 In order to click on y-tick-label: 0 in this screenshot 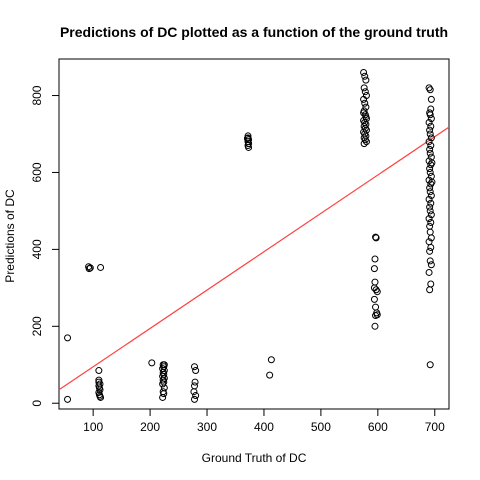, I will do `click(37, 403)`.